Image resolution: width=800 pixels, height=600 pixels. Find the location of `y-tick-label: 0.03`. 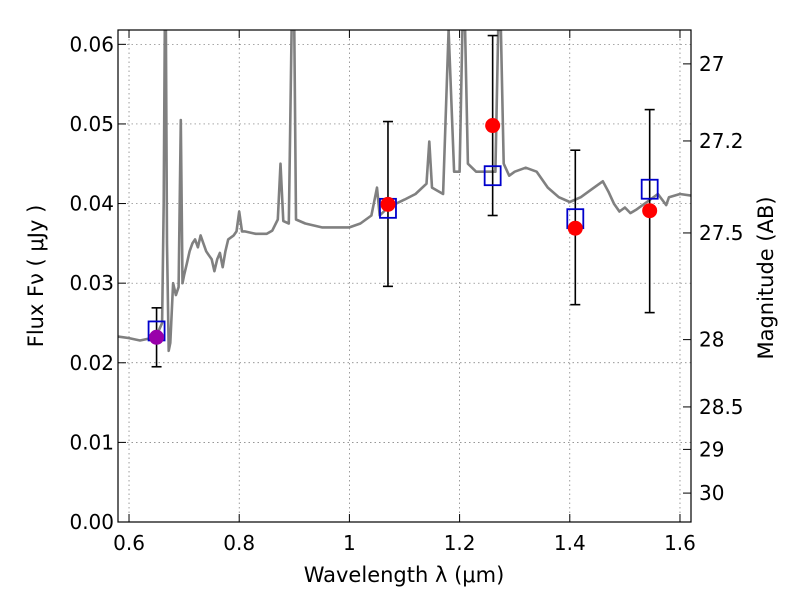

y-tick-label: 0.03 is located at coordinates (91, 283).